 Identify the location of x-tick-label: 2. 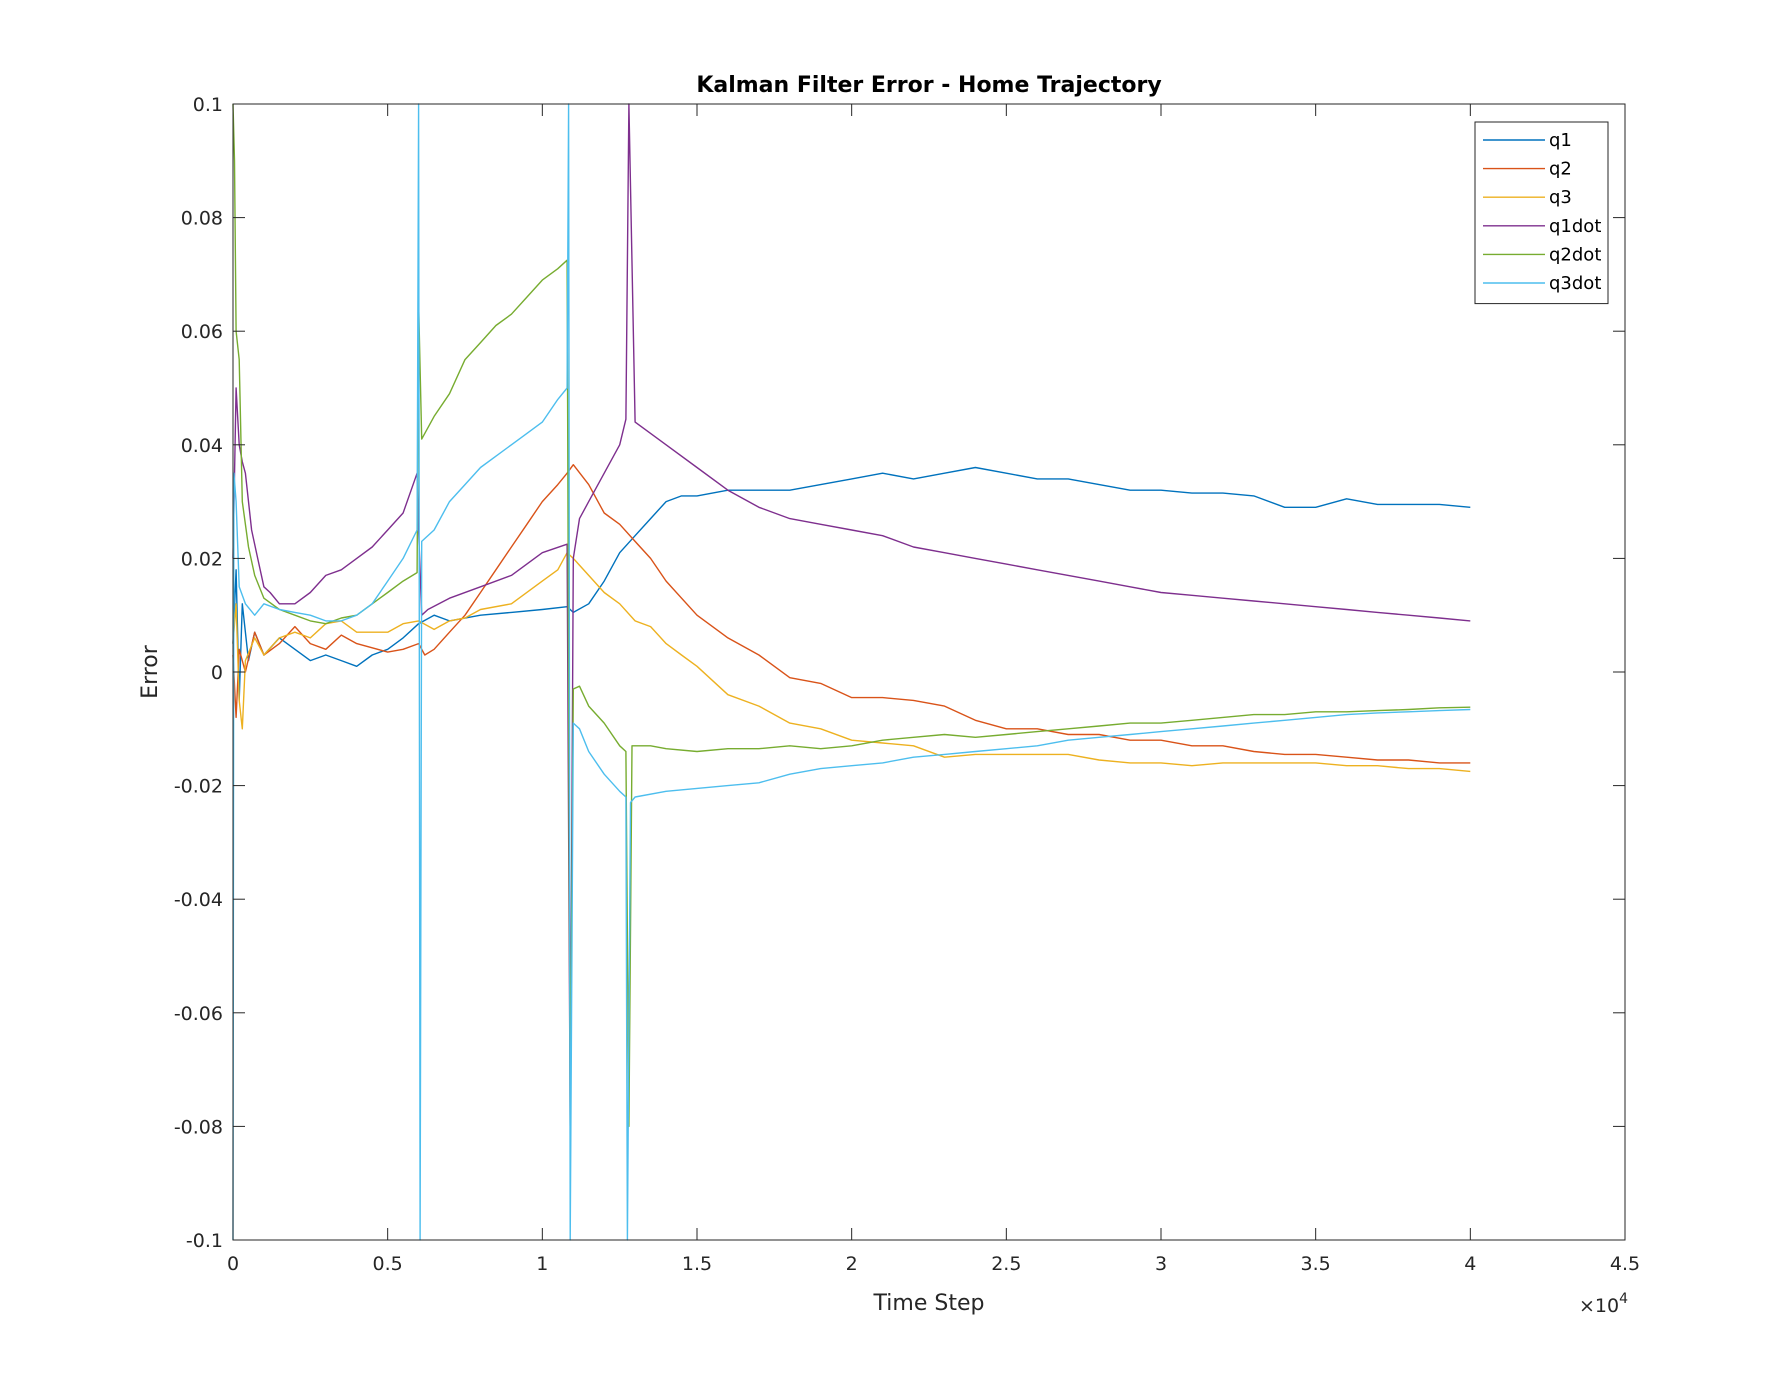
(852, 1264).